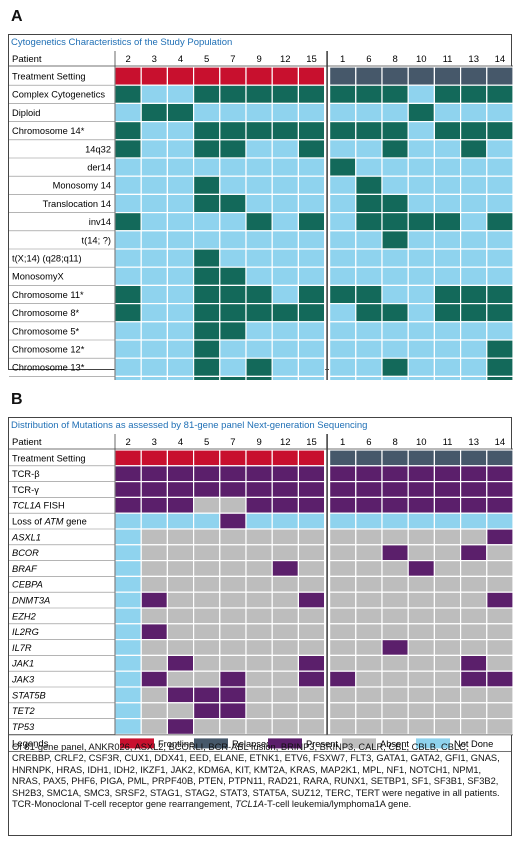  I want to click on patient-id: 15, so click(311, 59).